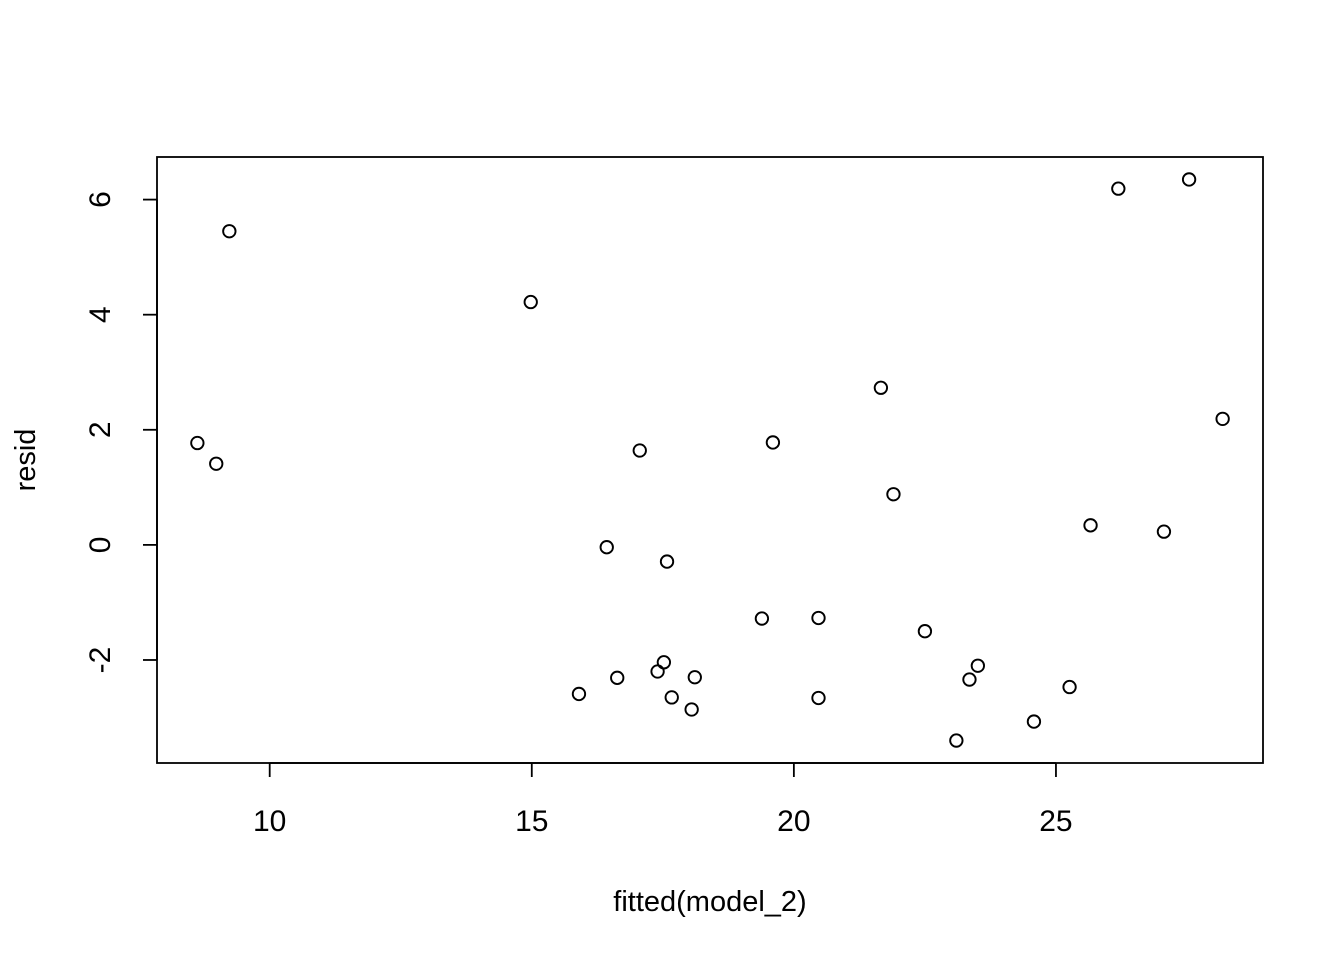 The width and height of the screenshot is (1344, 960). I want to click on x-tick-label: 10, so click(269, 821).